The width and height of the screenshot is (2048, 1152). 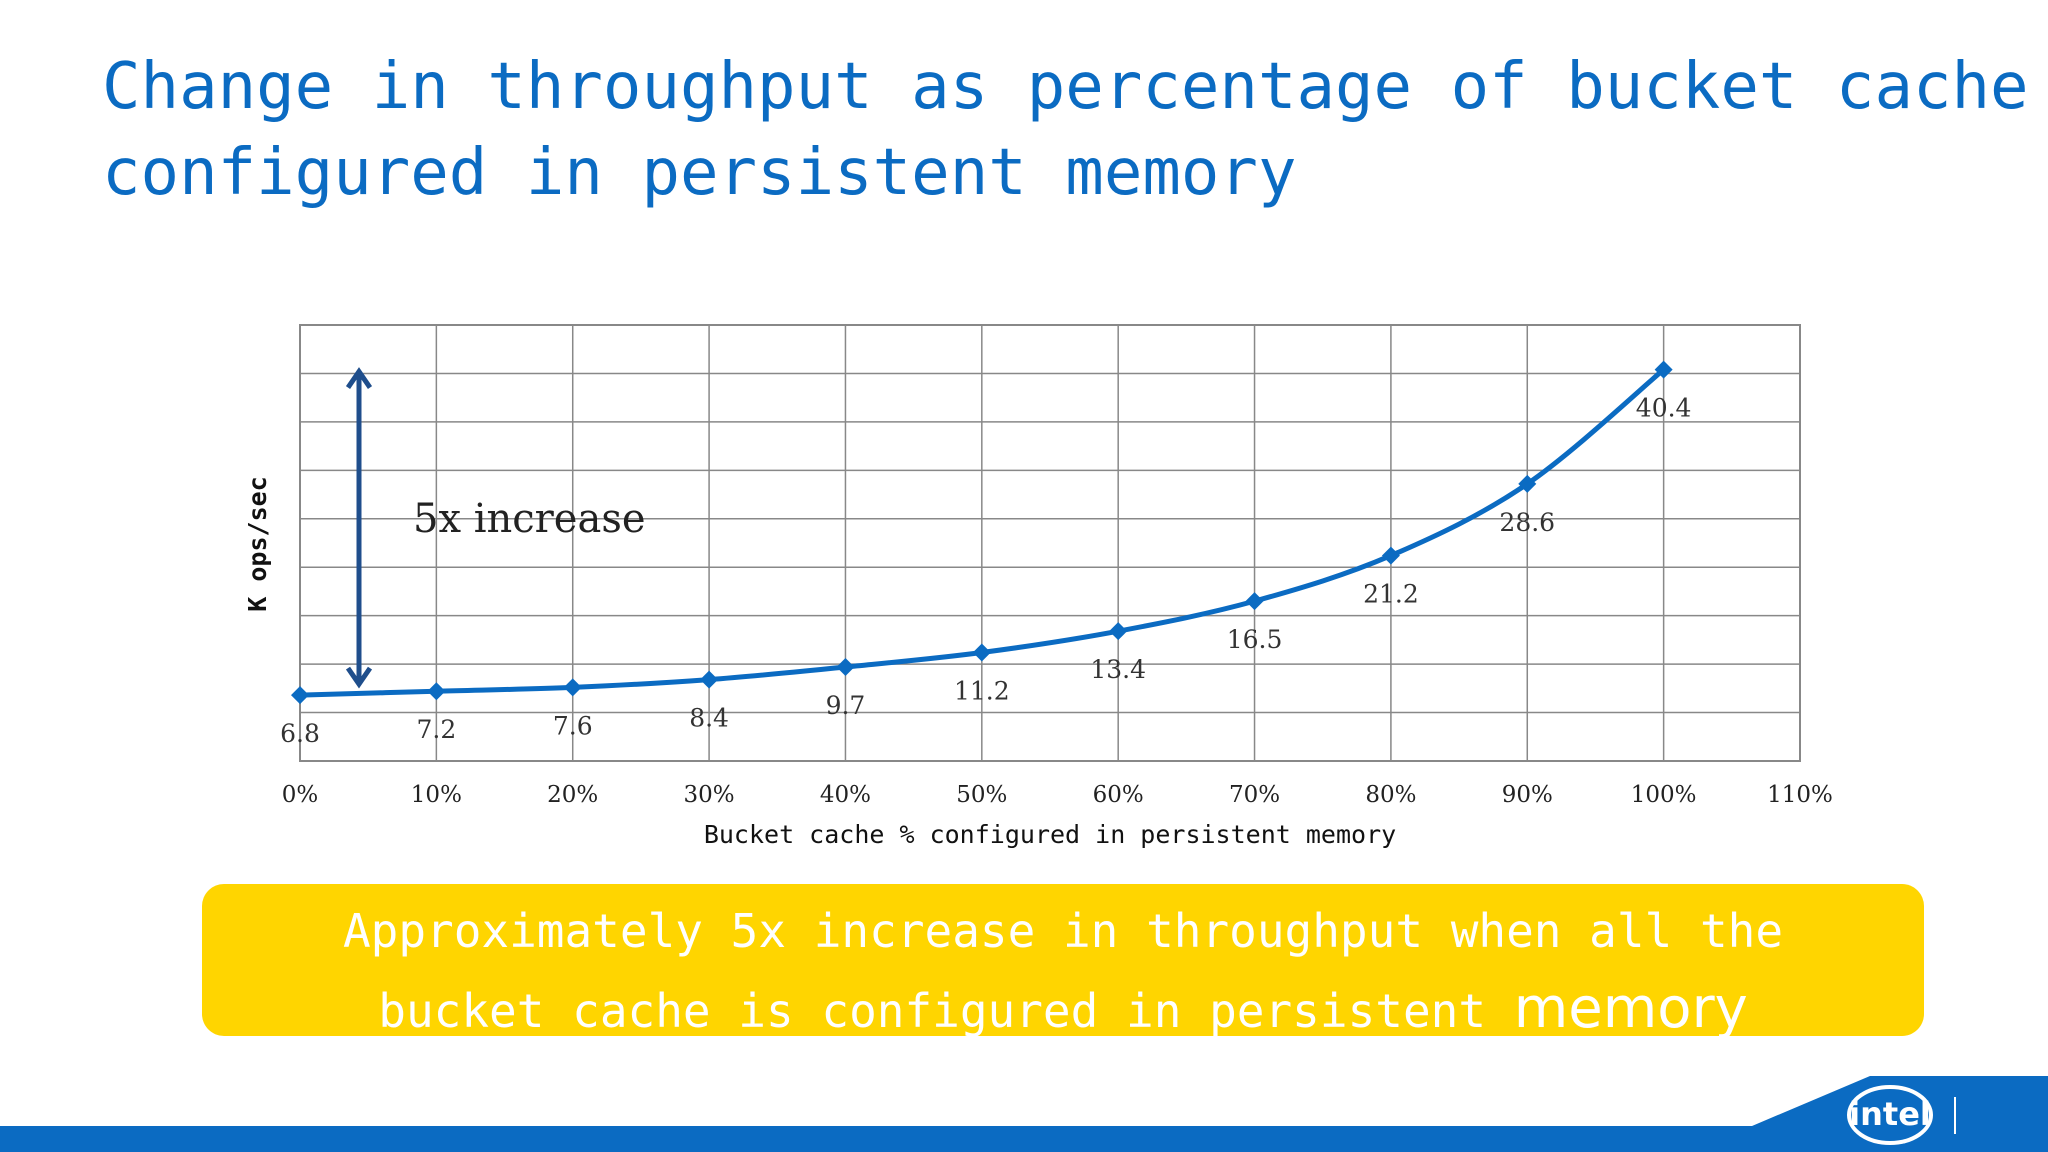 What do you see at coordinates (1254, 795) in the screenshot?
I see `x-tick-label: 70%` at bounding box center [1254, 795].